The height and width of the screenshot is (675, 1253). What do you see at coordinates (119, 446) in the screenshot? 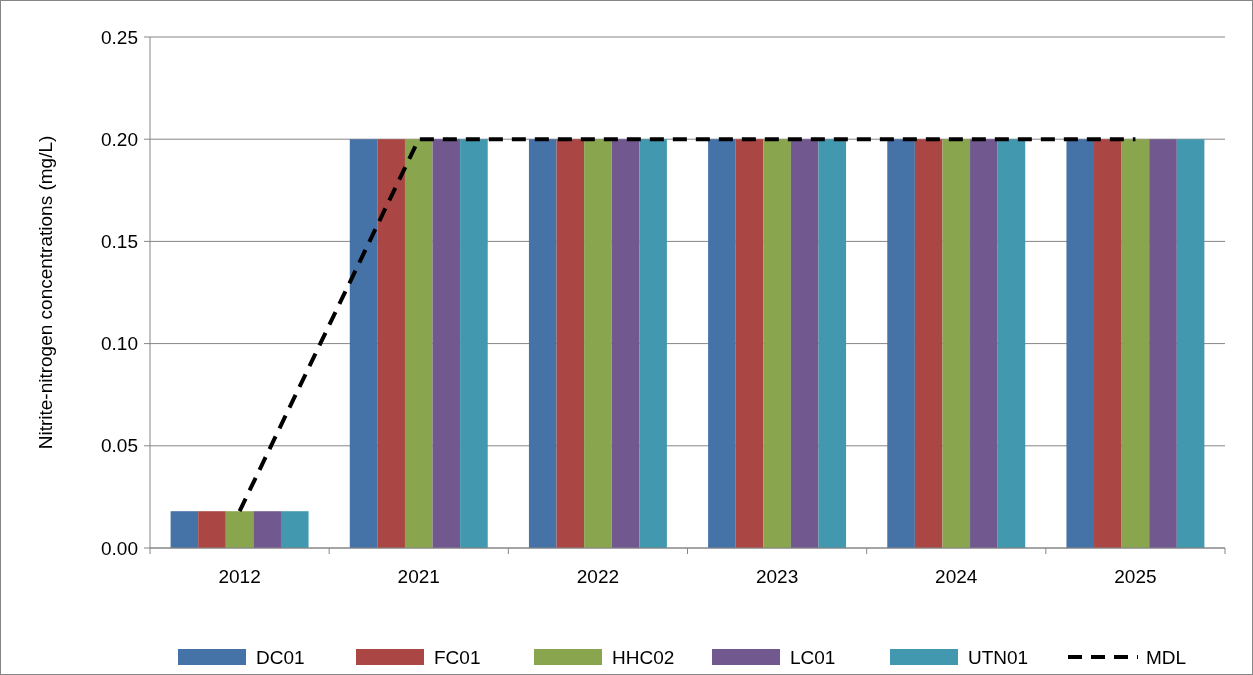
I see `y-tick-label: 0.05` at bounding box center [119, 446].